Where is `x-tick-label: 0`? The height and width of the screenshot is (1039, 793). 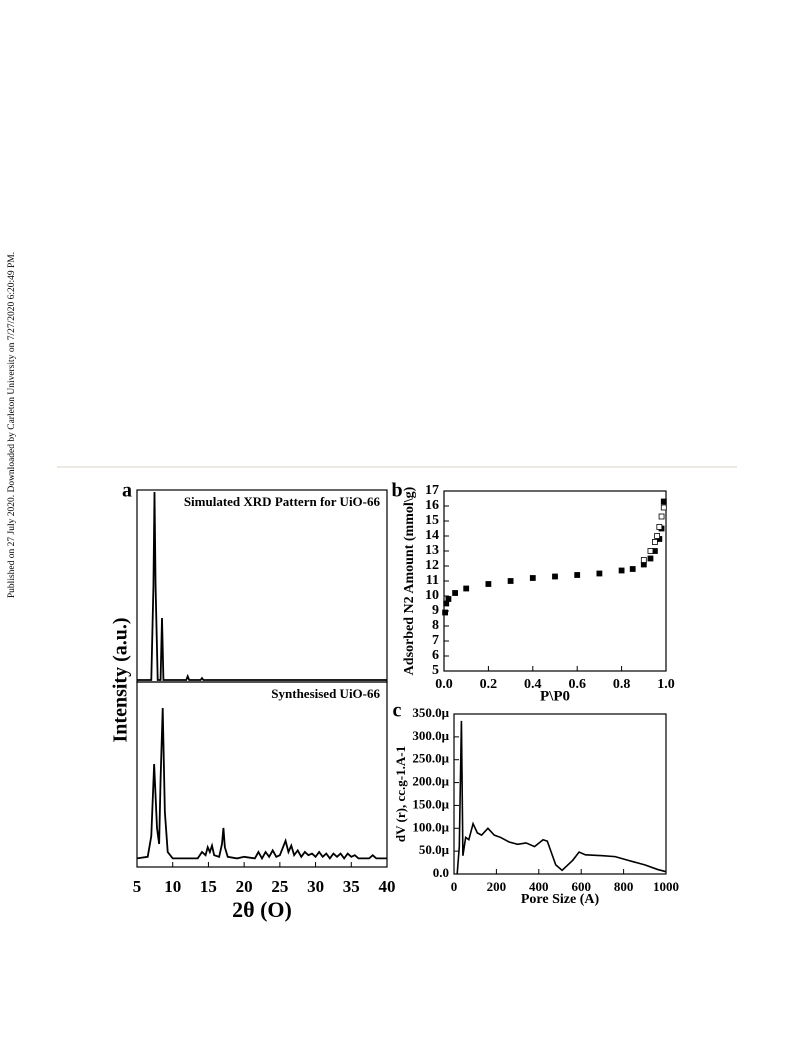
x-tick-label: 0 is located at coordinates (454, 886).